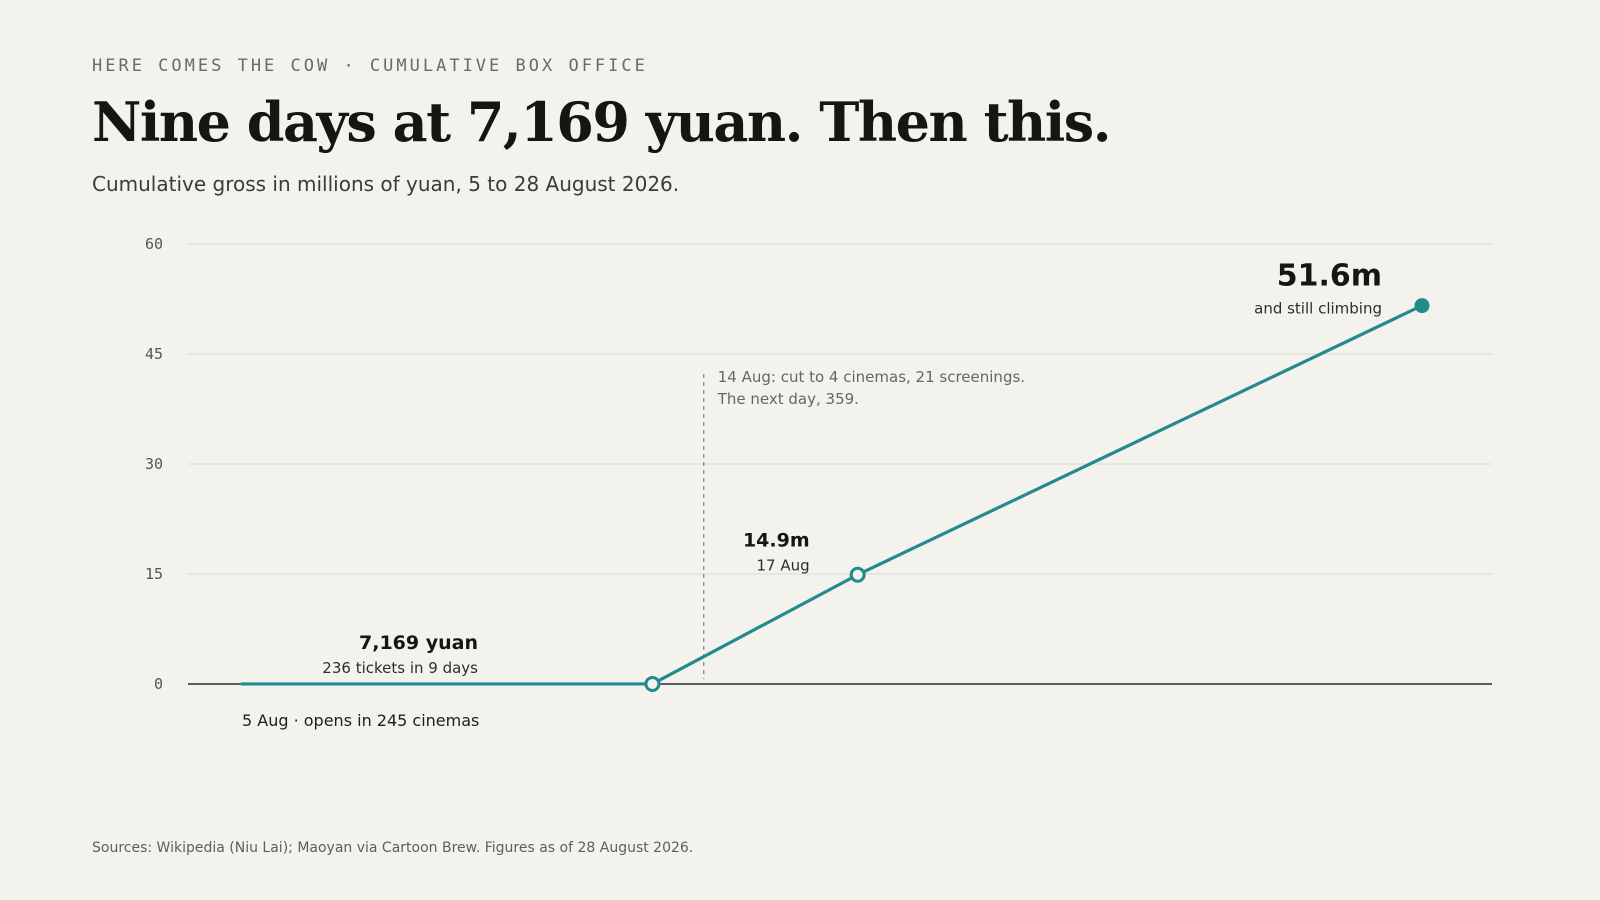 The width and height of the screenshot is (1600, 900). What do you see at coordinates (1329, 276) in the screenshot?
I see `end-value-label: 51.6m` at bounding box center [1329, 276].